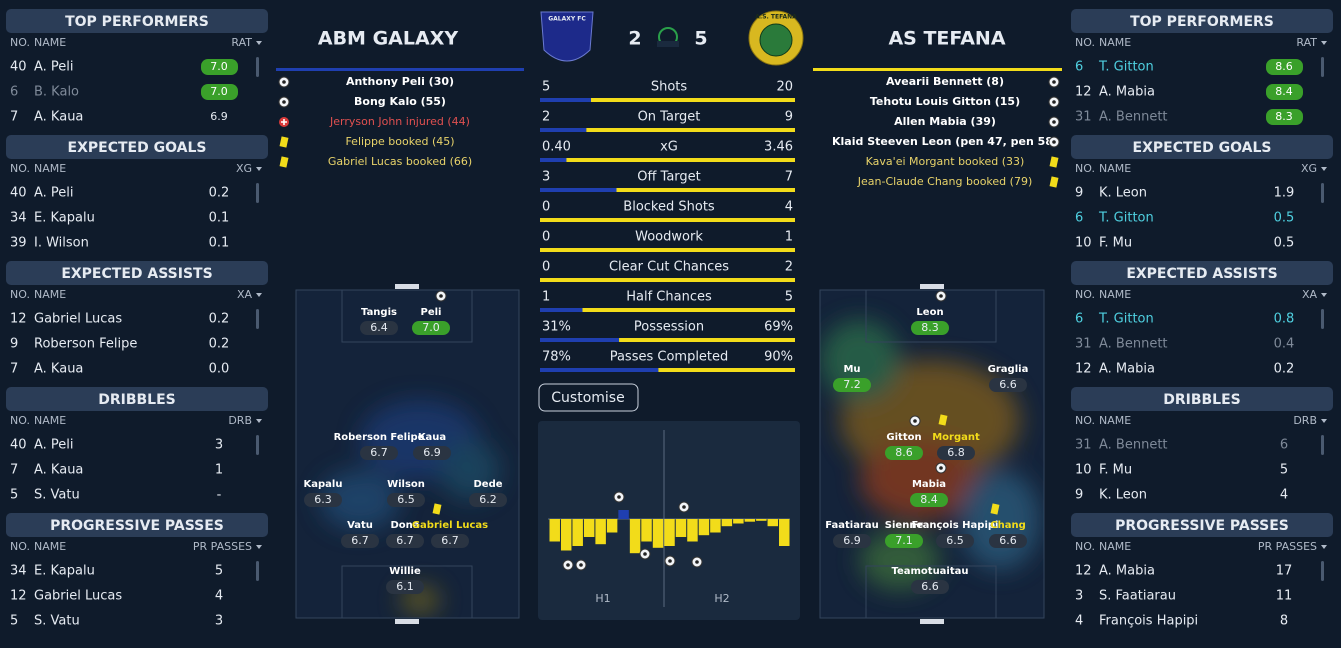 The height and width of the screenshot is (648, 1341). I want to click on away-crest-text: A.S. TEFANA, so click(776, 17).